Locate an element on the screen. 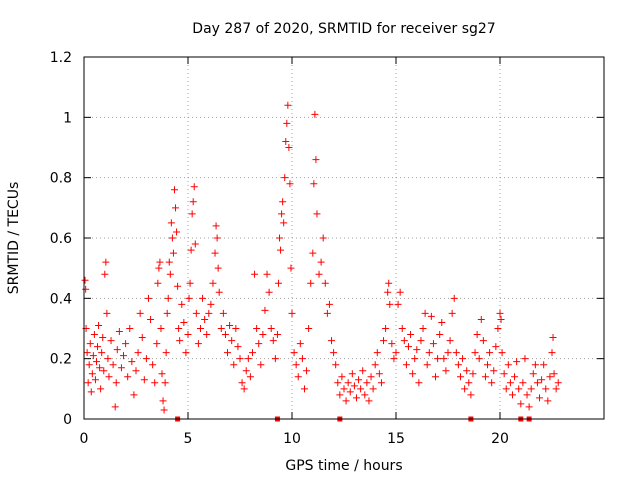 This screenshot has width=640, height=480. y-tick-label: 0 is located at coordinates (67, 420).